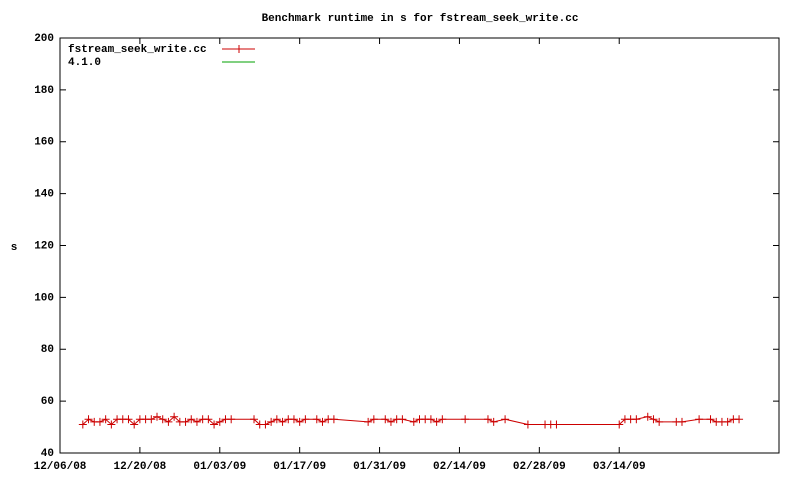 This screenshot has height=480, width=800. I want to click on x-tick-label: 01/31/09, so click(379, 467).